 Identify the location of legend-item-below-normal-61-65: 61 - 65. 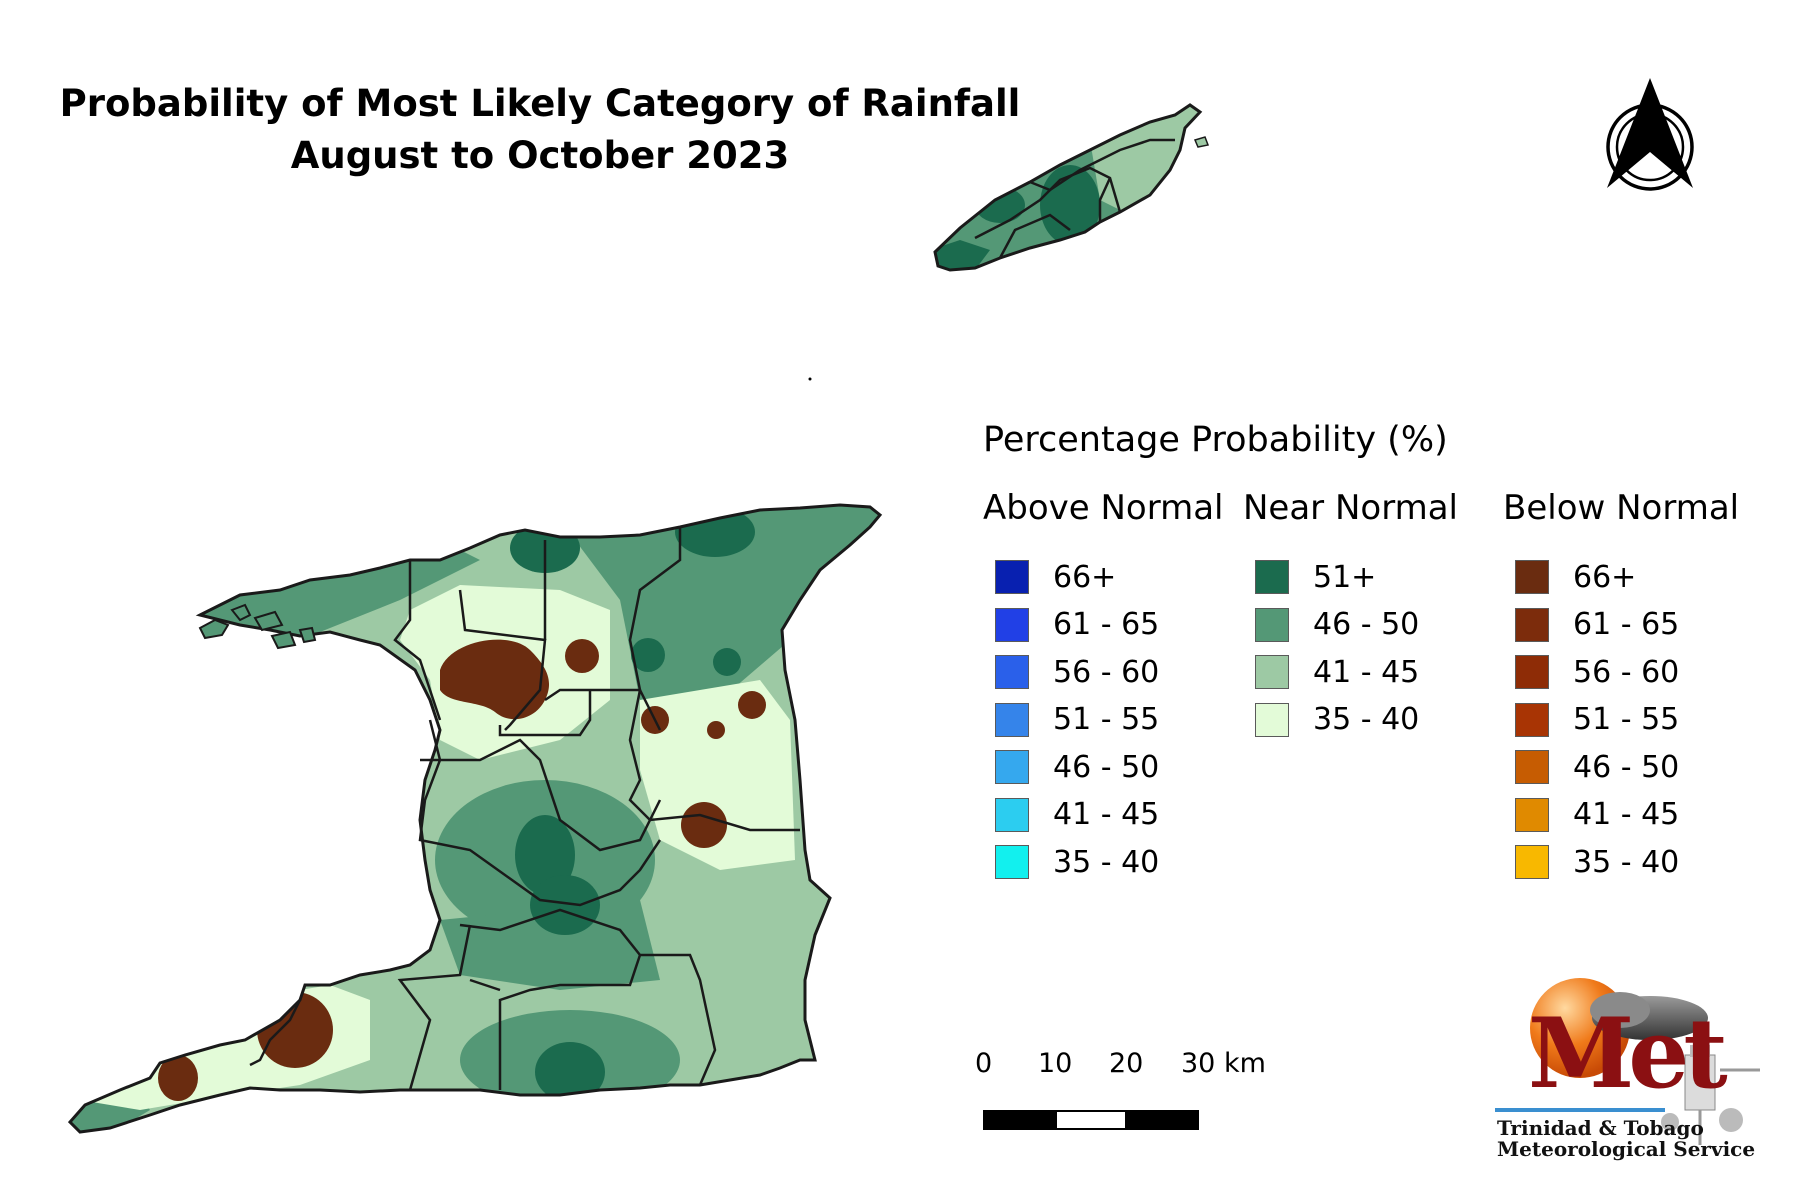
(1597, 625).